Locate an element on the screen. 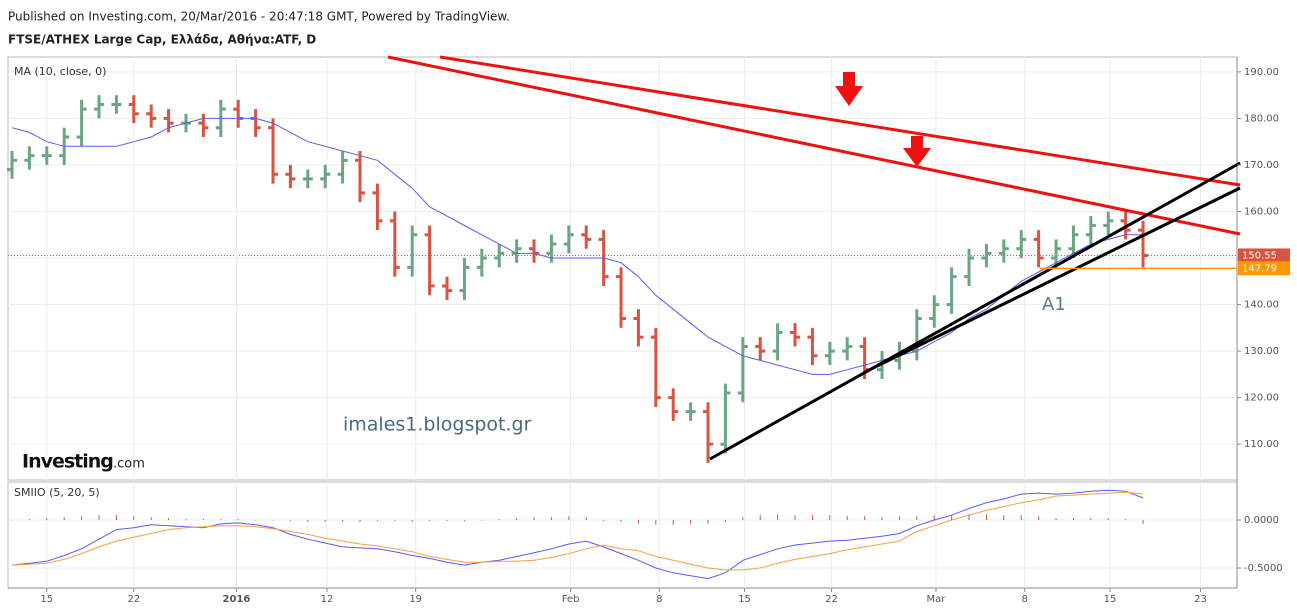 The width and height of the screenshot is (1297, 611). pane-title: SMIIO (5, 20, 5) is located at coordinates (57, 492).